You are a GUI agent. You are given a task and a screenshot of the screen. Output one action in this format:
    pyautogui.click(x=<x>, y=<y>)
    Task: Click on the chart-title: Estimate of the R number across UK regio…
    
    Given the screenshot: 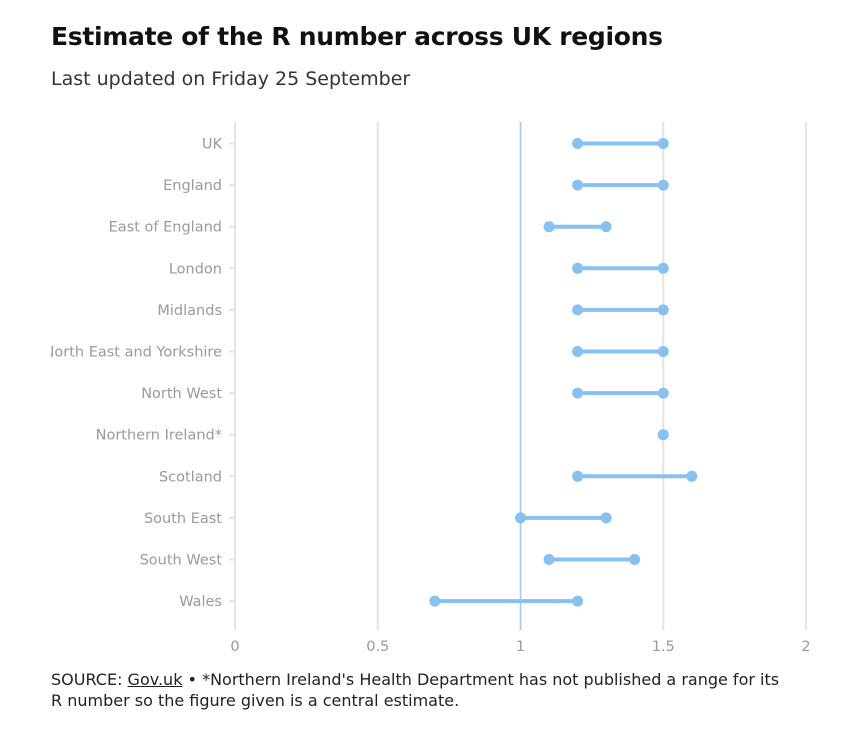 What is the action you would take?
    pyautogui.click(x=357, y=36)
    